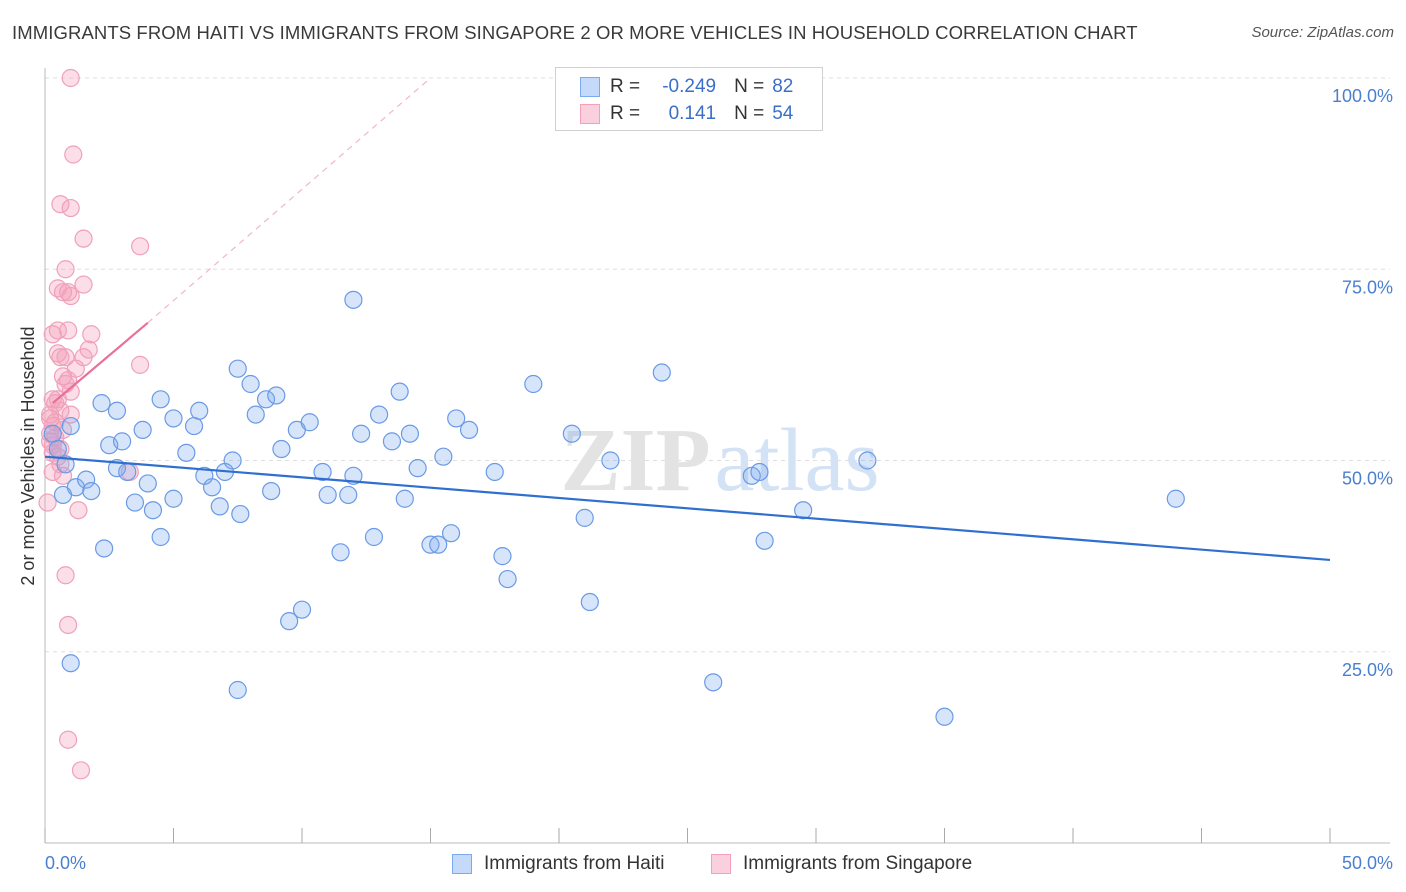 This screenshot has height=892, width=1406. I want to click on trend-line-singapore, so click(100, 362).